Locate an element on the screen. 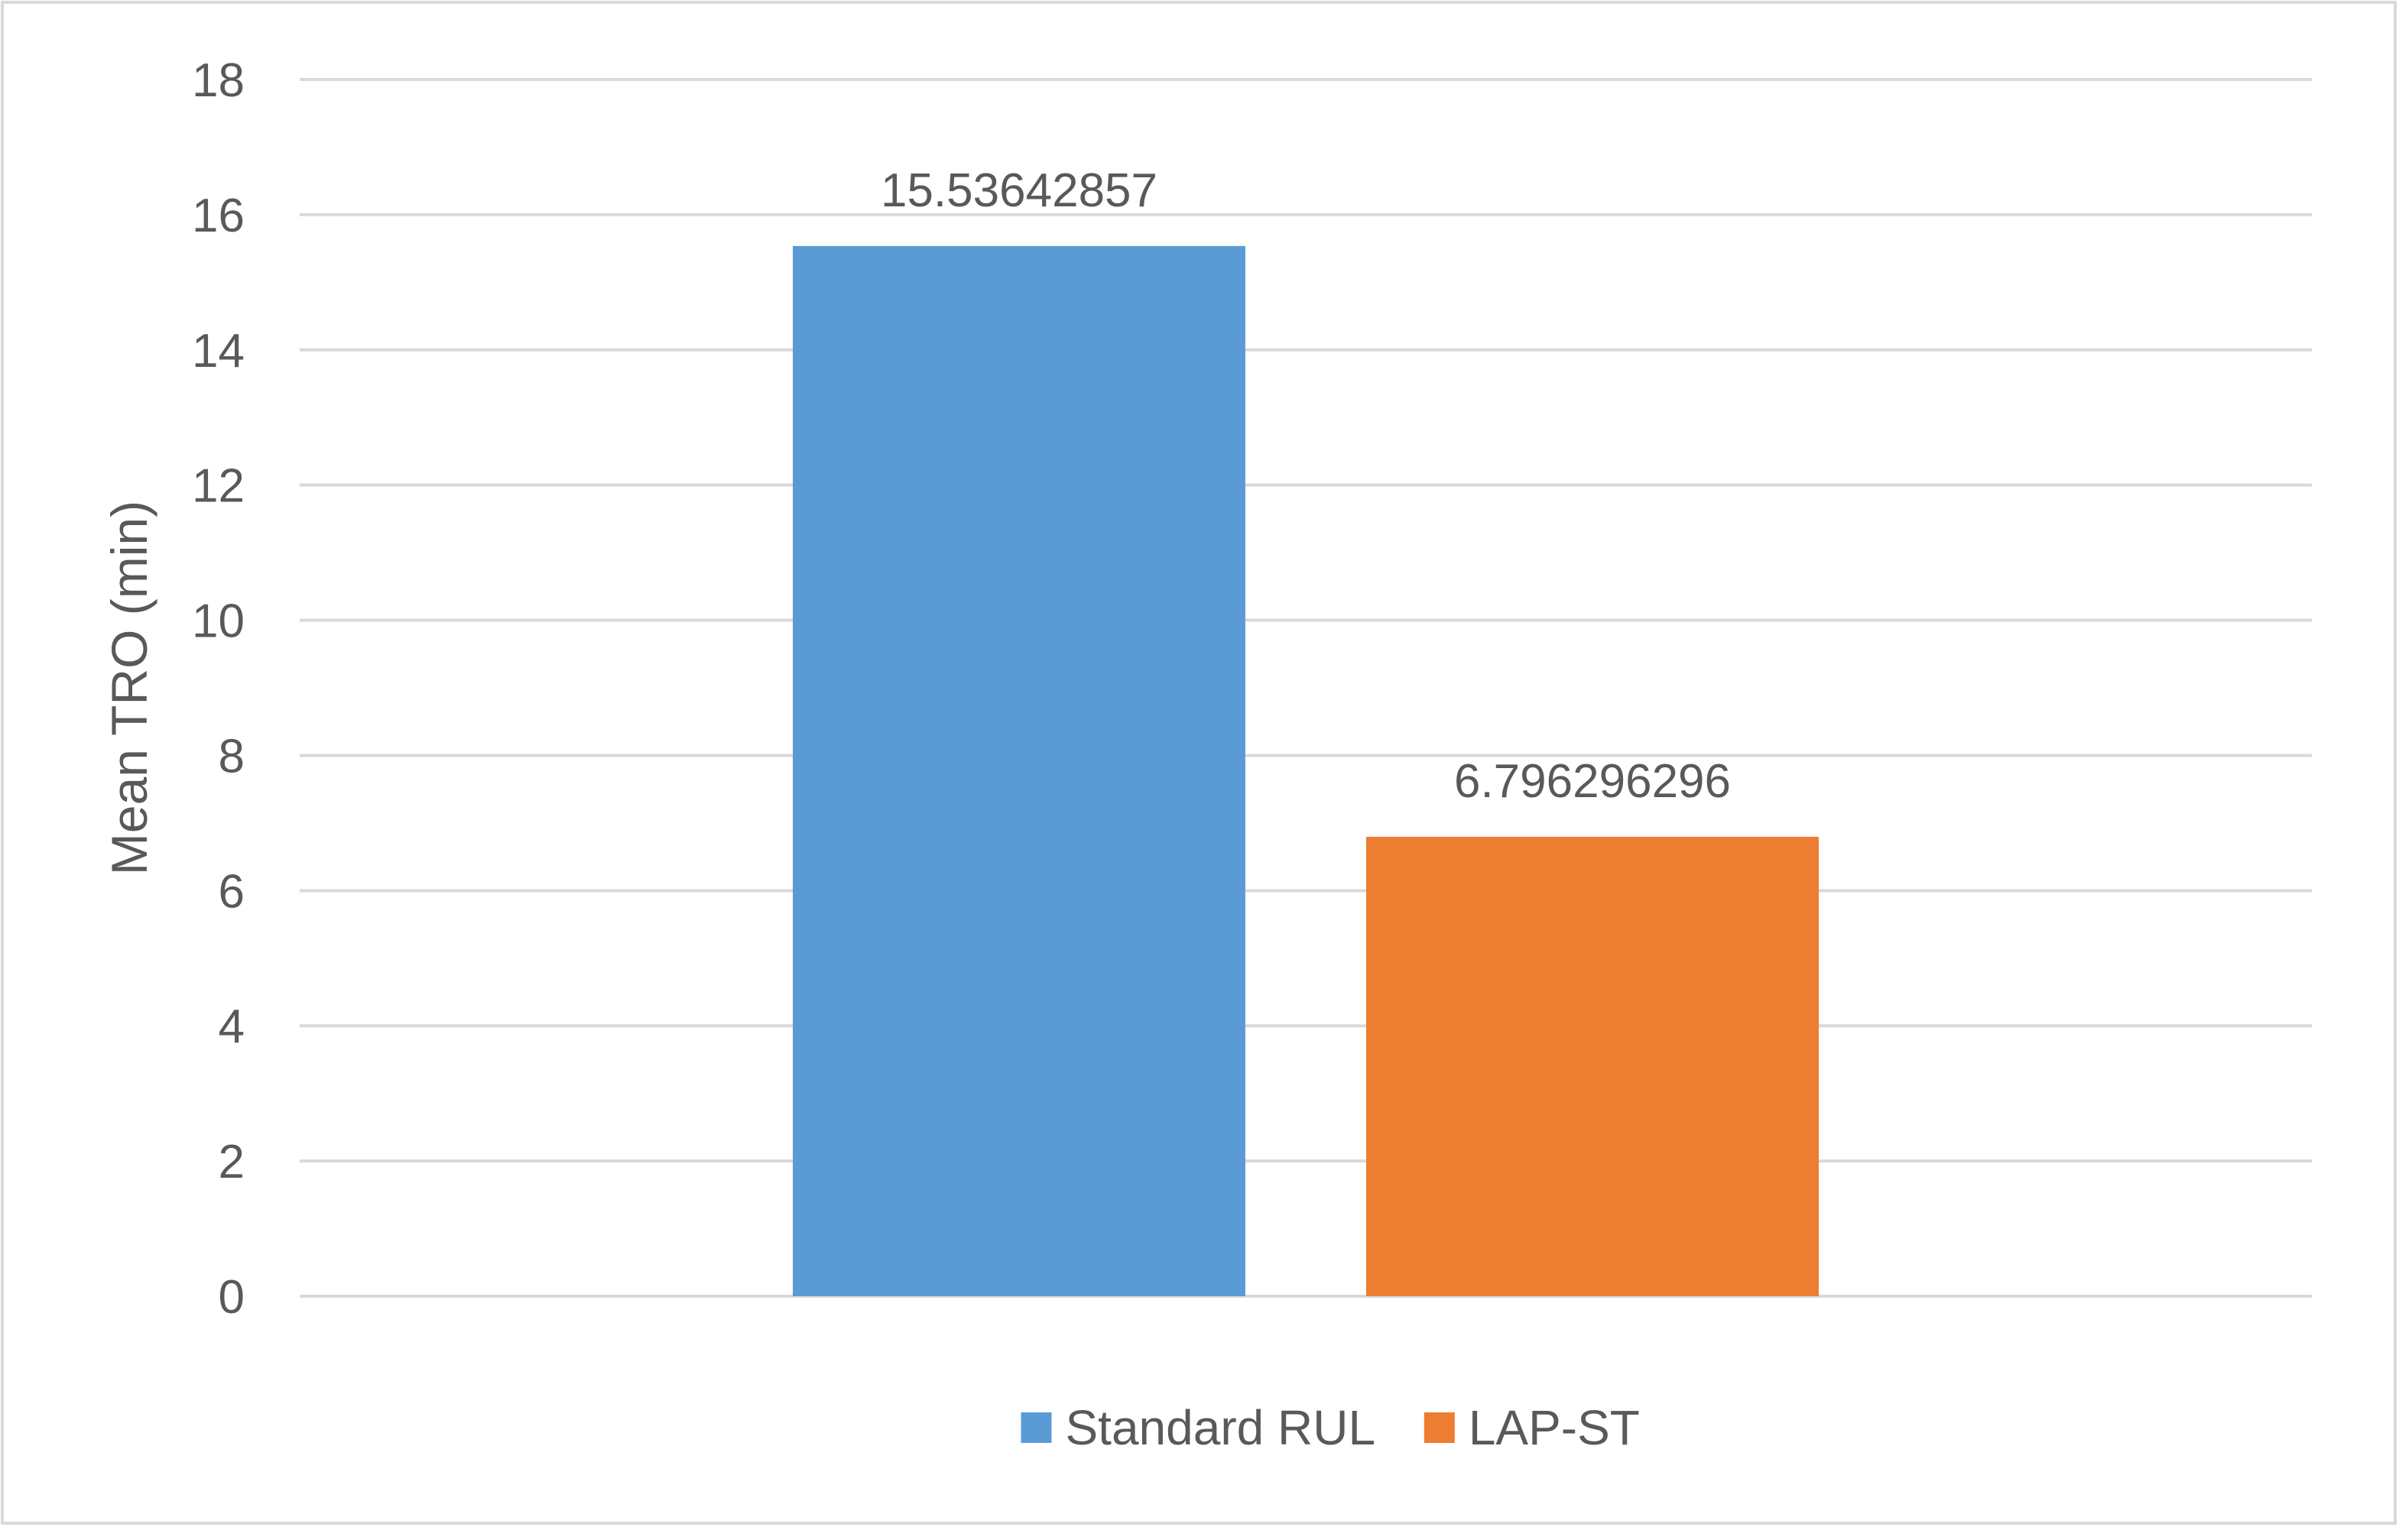 This screenshot has height=1540, width=2399. legend-label: Standard RUL is located at coordinates (1220, 1428).